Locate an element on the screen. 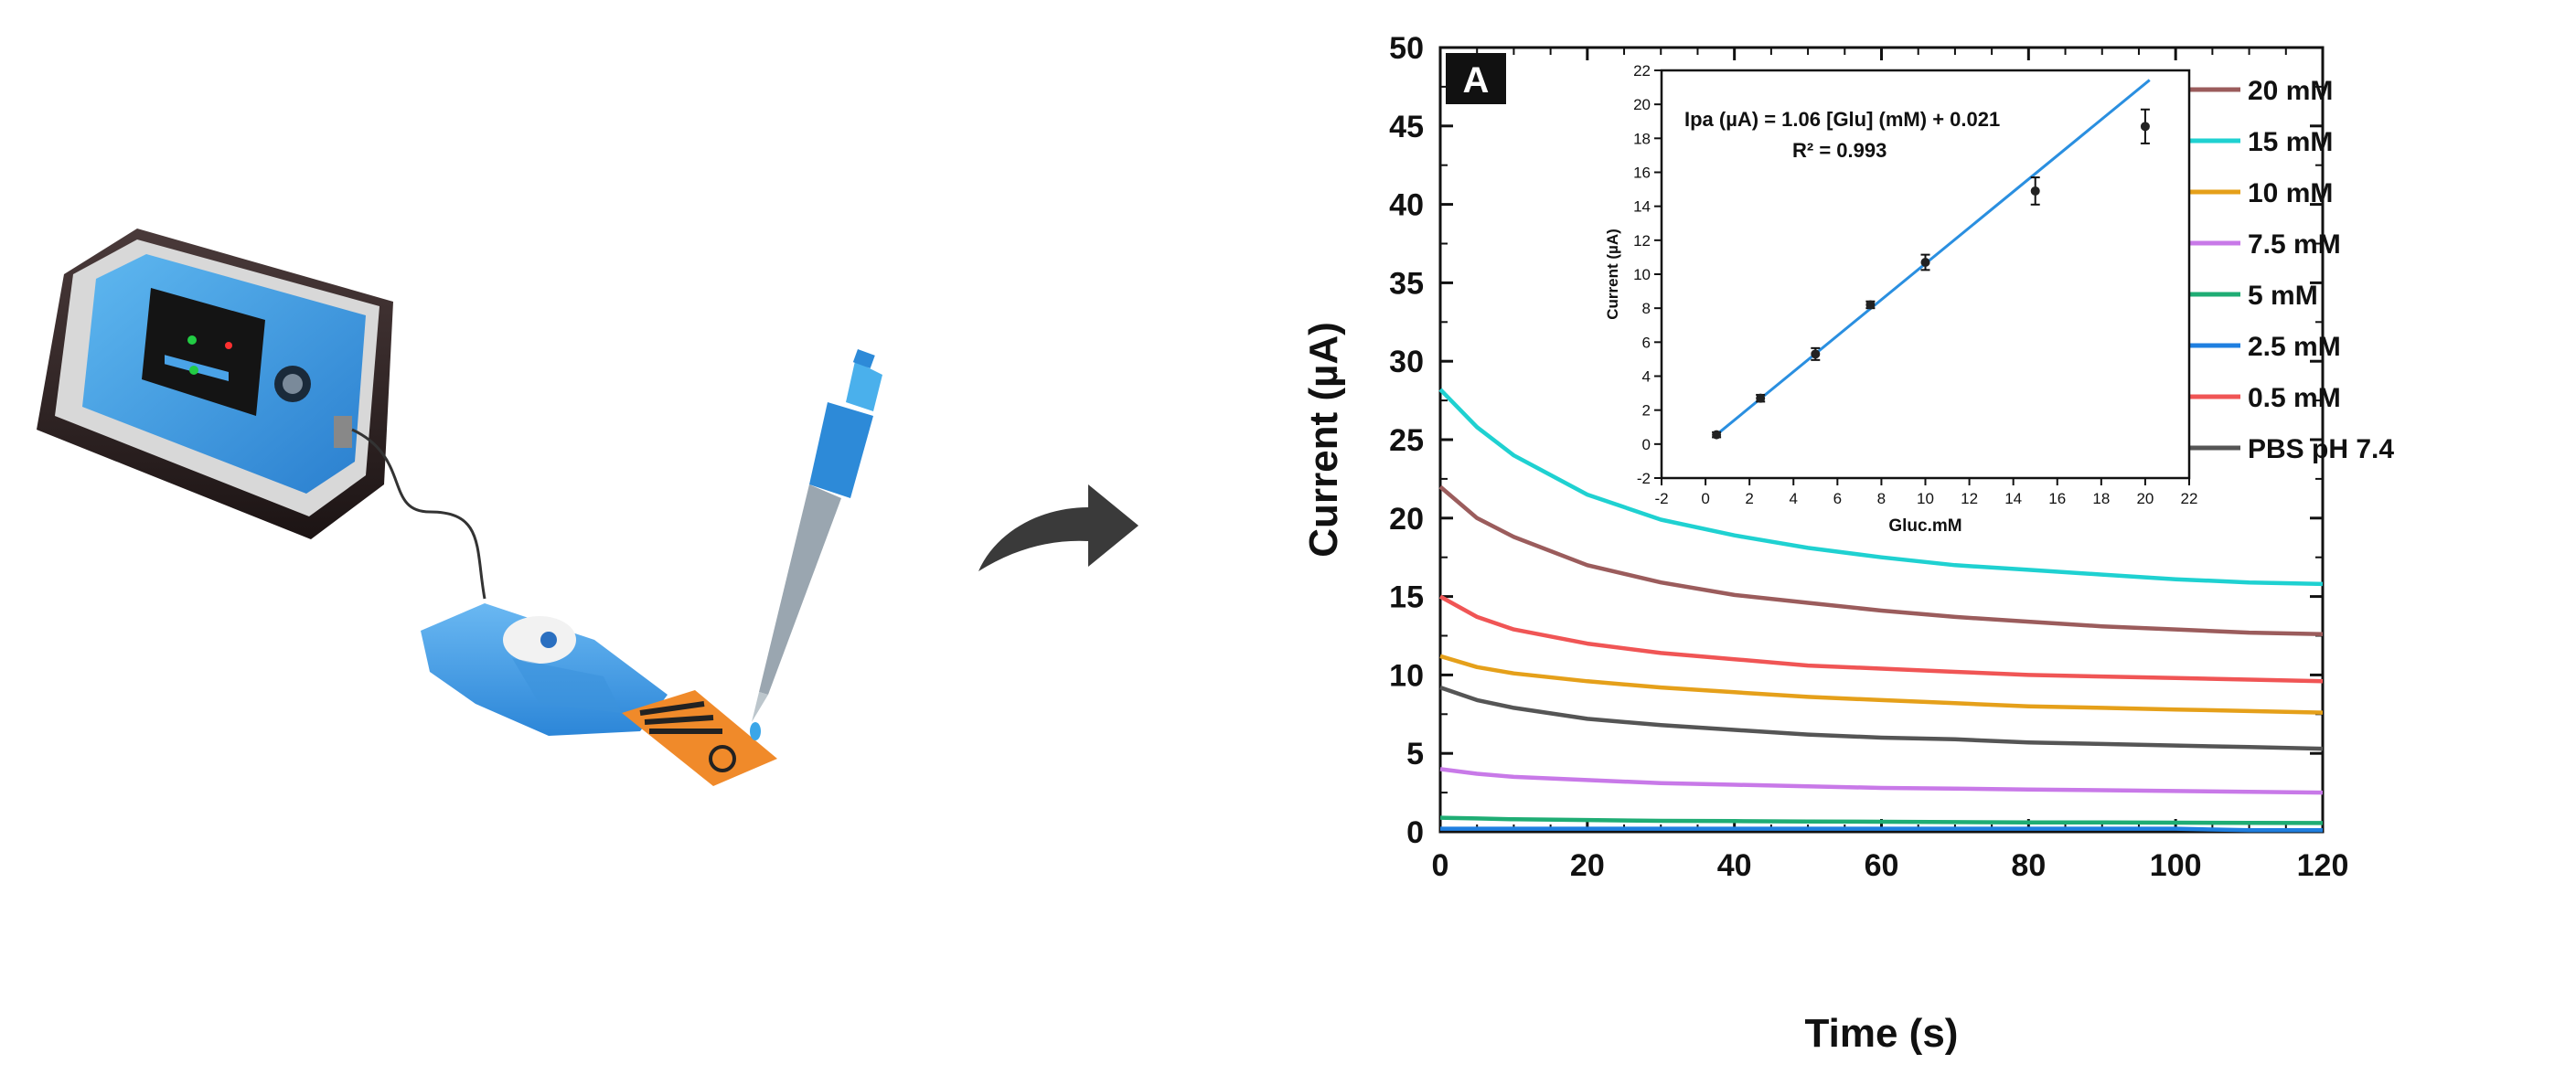  inset-y-tick-label: 4 is located at coordinates (1646, 377).